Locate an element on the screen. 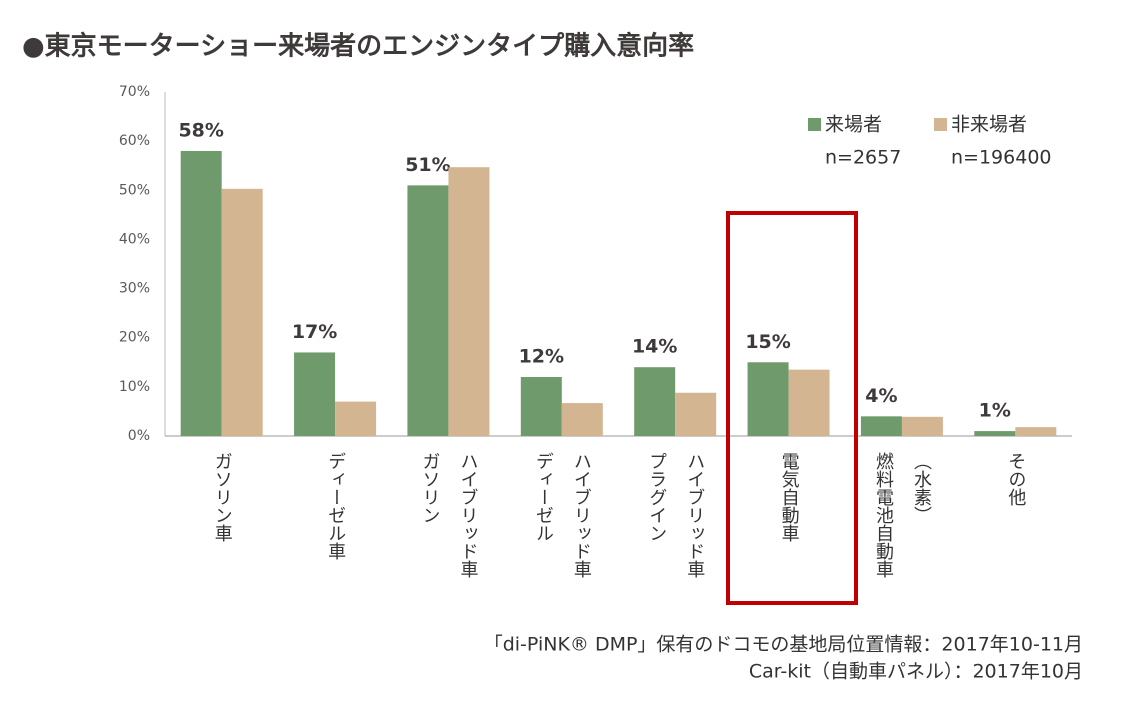 The image size is (1146, 704). value-label: 14% is located at coordinates (654, 347).